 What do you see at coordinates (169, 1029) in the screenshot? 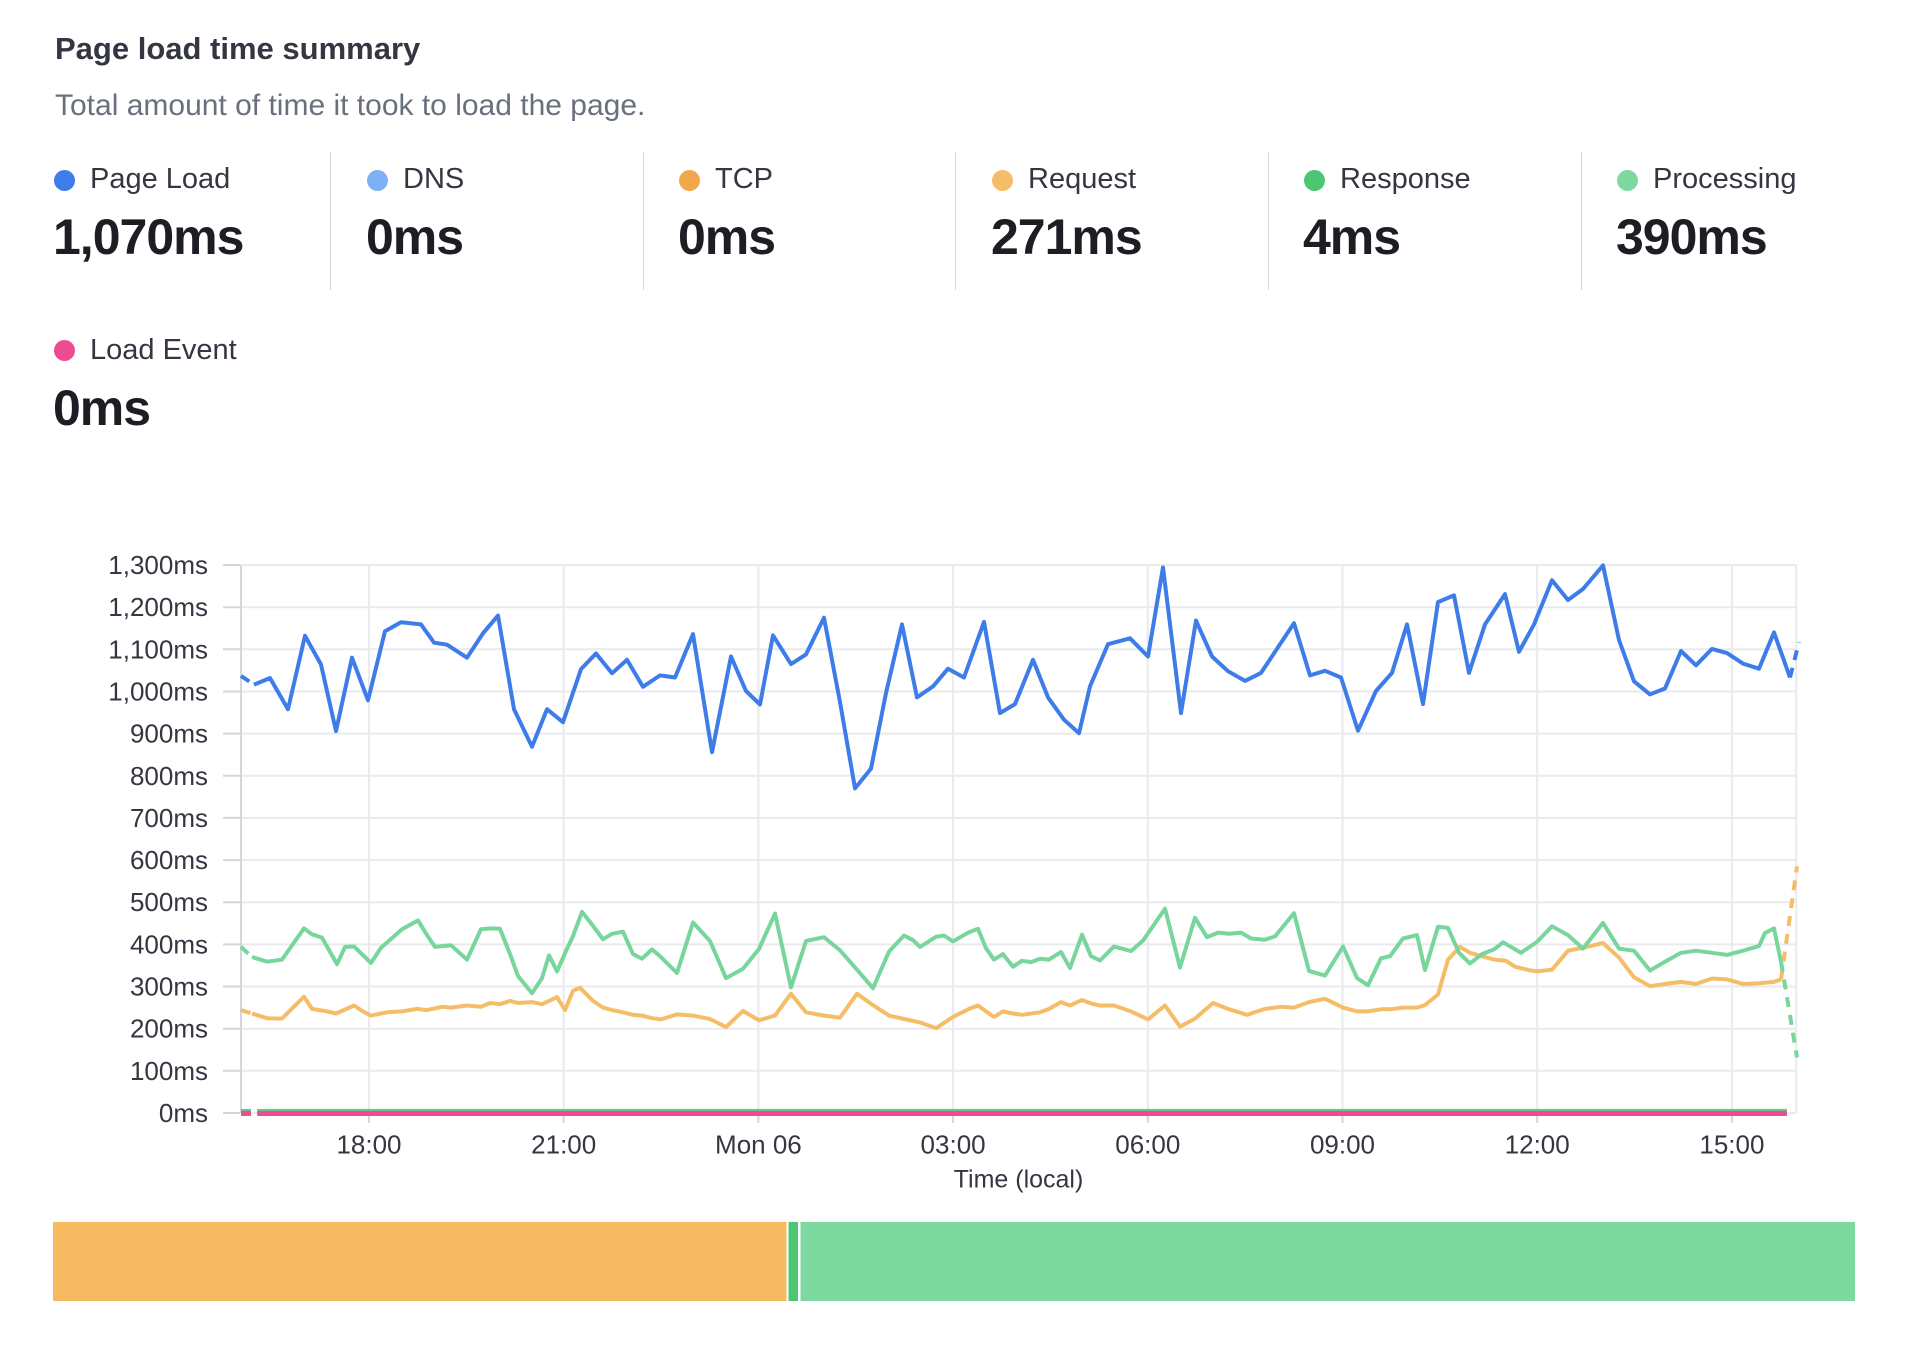
I see `svg-text: 200ms` at bounding box center [169, 1029].